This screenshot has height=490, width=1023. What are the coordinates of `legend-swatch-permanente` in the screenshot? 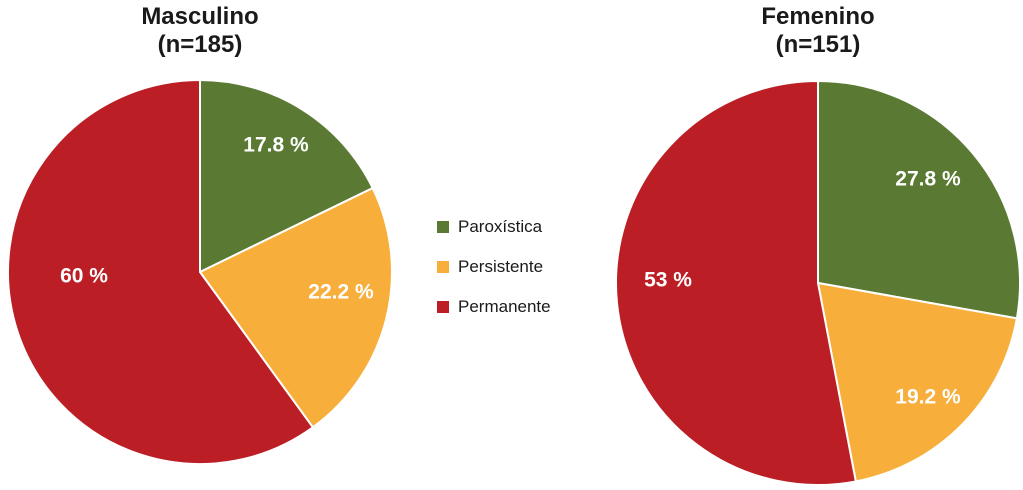 It's located at (443, 307).